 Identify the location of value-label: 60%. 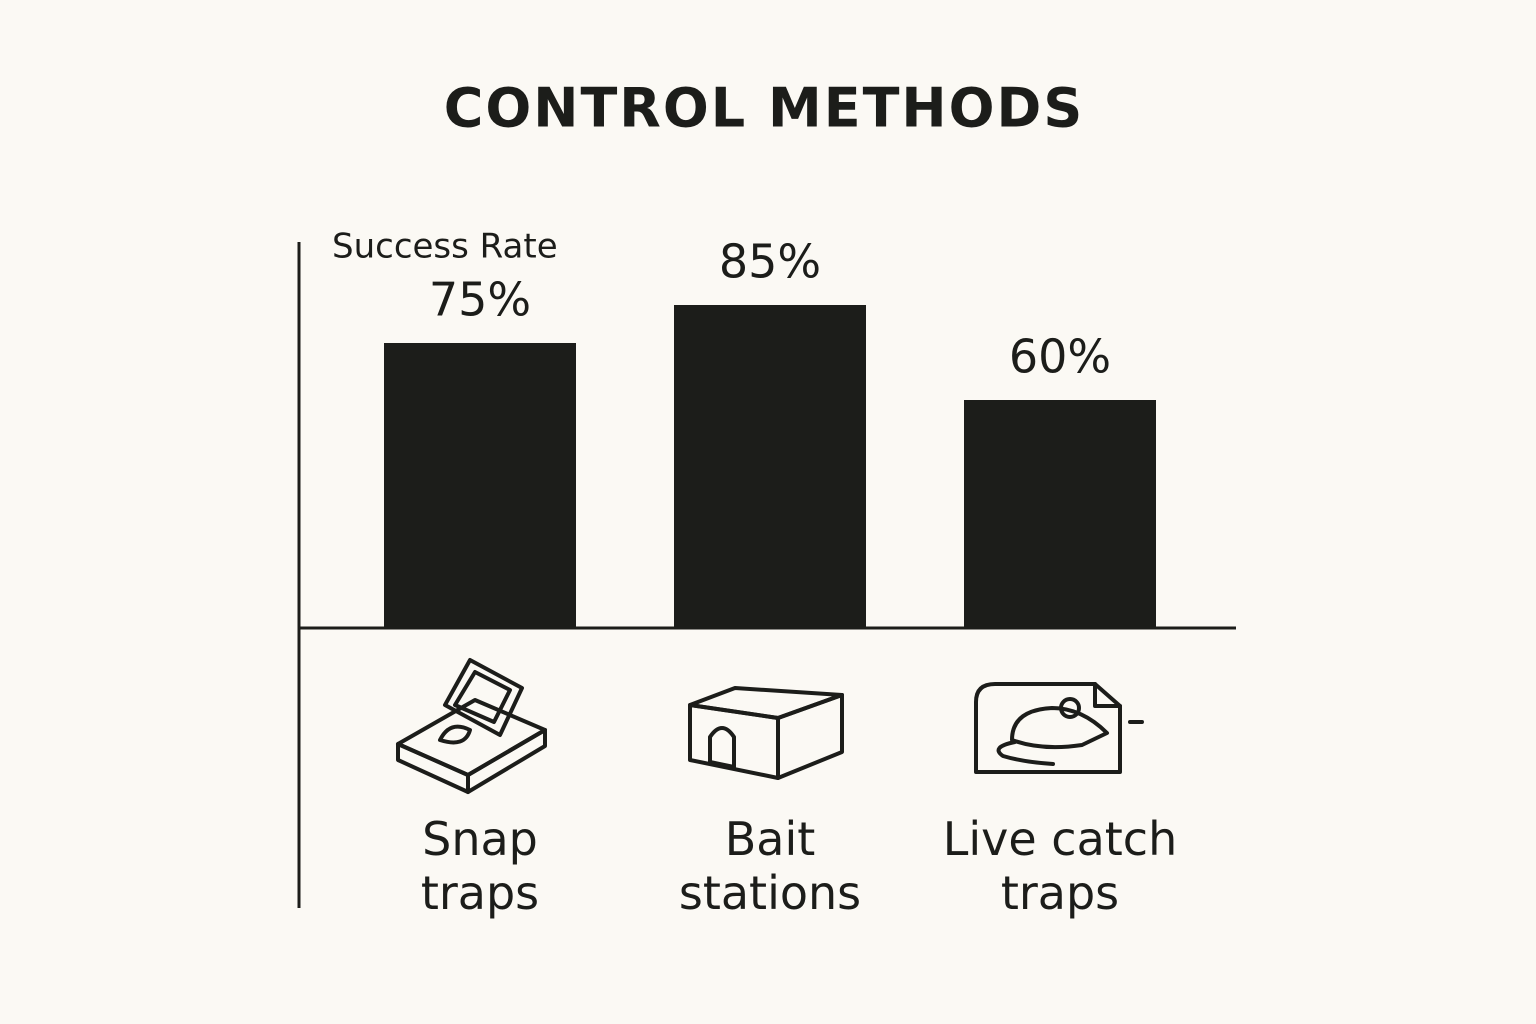
(1060, 357).